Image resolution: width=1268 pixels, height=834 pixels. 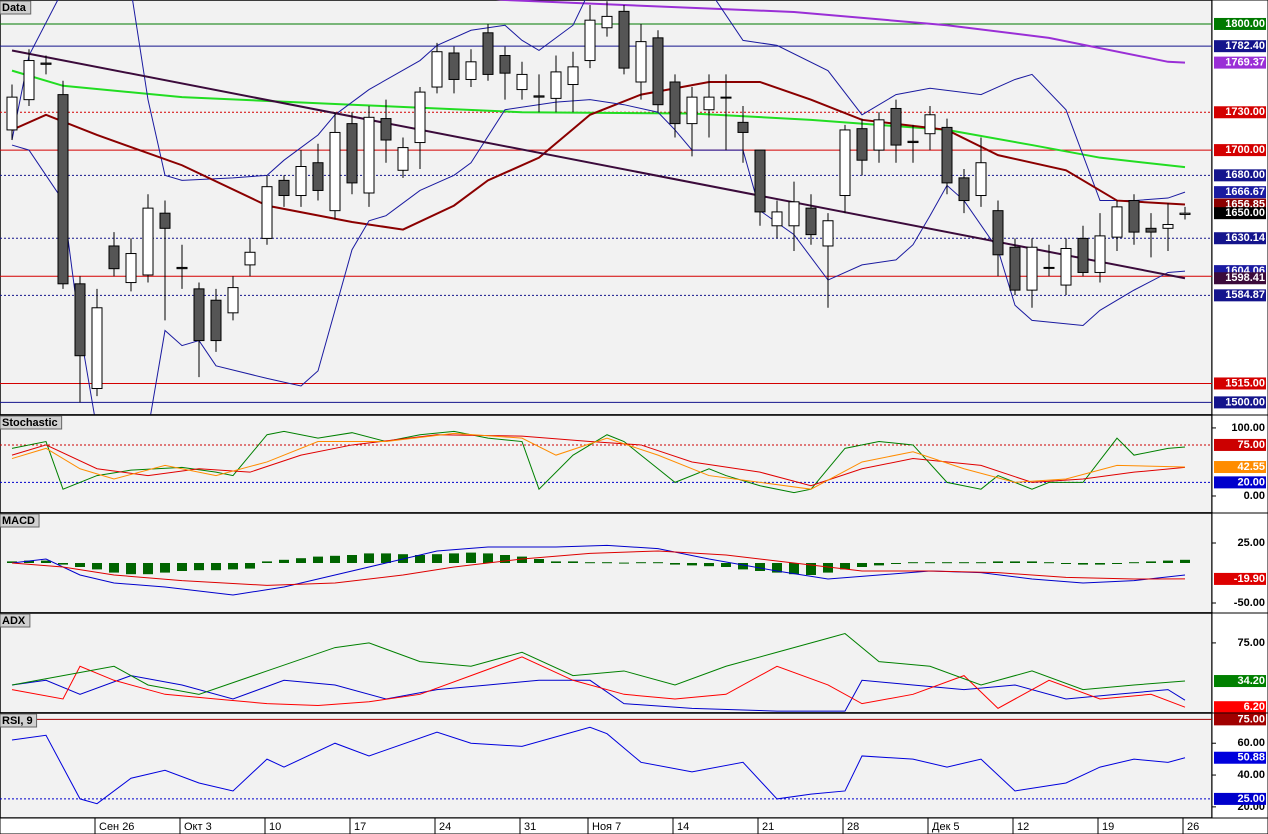 What do you see at coordinates (1251, 543) in the screenshot?
I see `y-tick-label: 25.00` at bounding box center [1251, 543].